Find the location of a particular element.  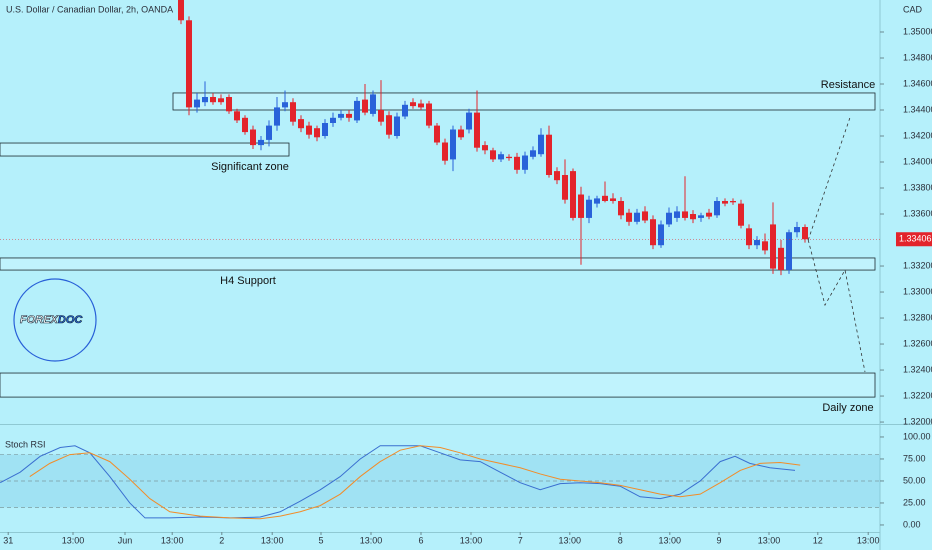

y-tick-label: 1.33800 is located at coordinates (917, 187).